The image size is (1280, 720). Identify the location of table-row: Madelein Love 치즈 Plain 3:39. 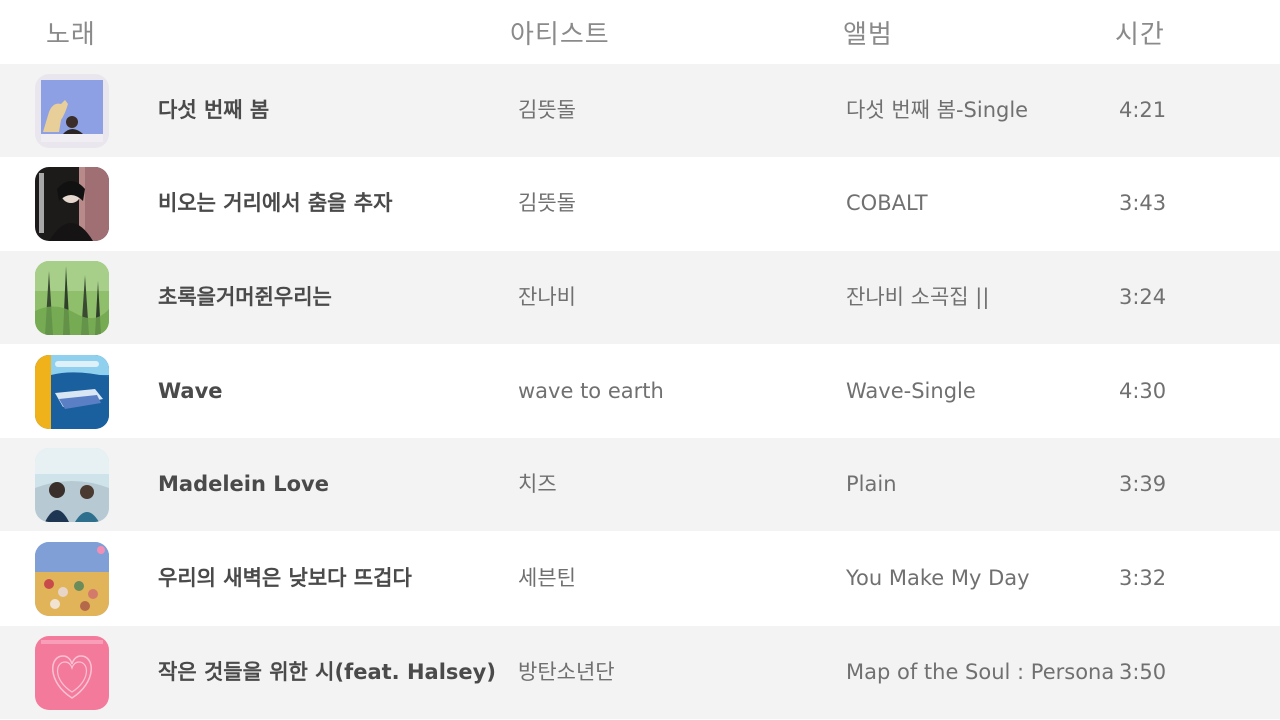
(640, 484).